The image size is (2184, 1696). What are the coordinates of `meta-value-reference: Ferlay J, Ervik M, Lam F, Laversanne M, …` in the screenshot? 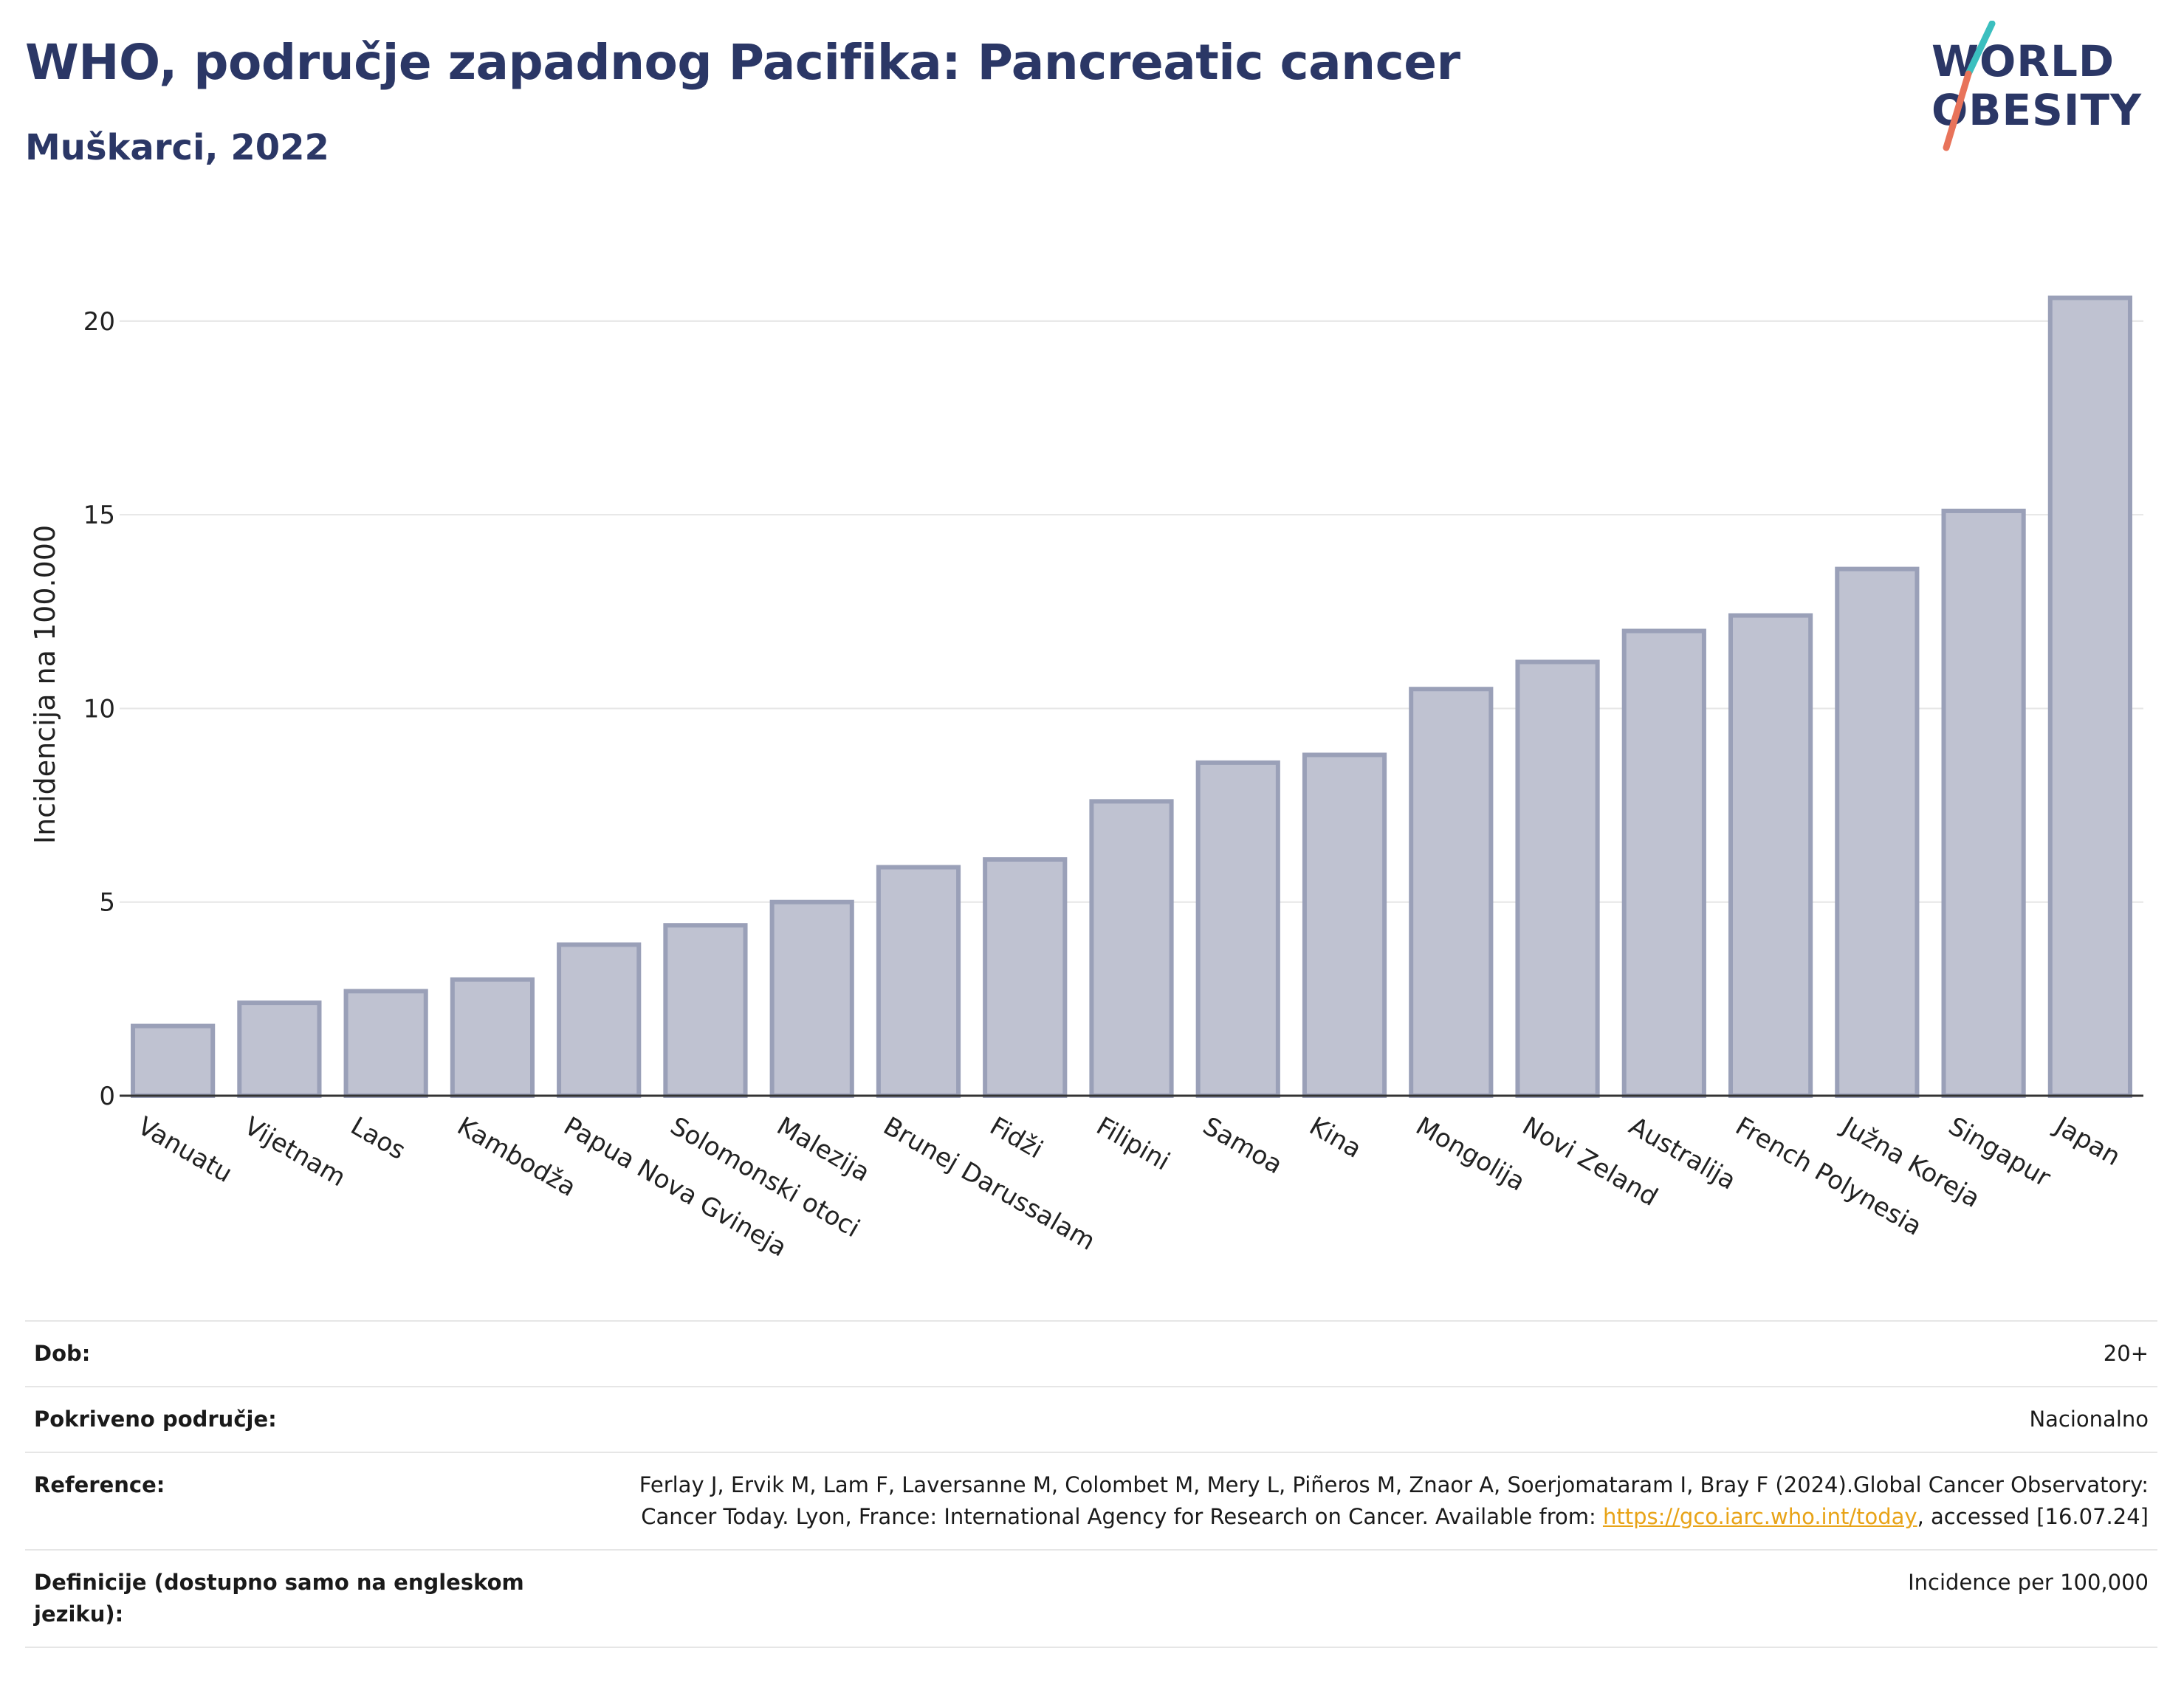 It's located at (1359, 1501).